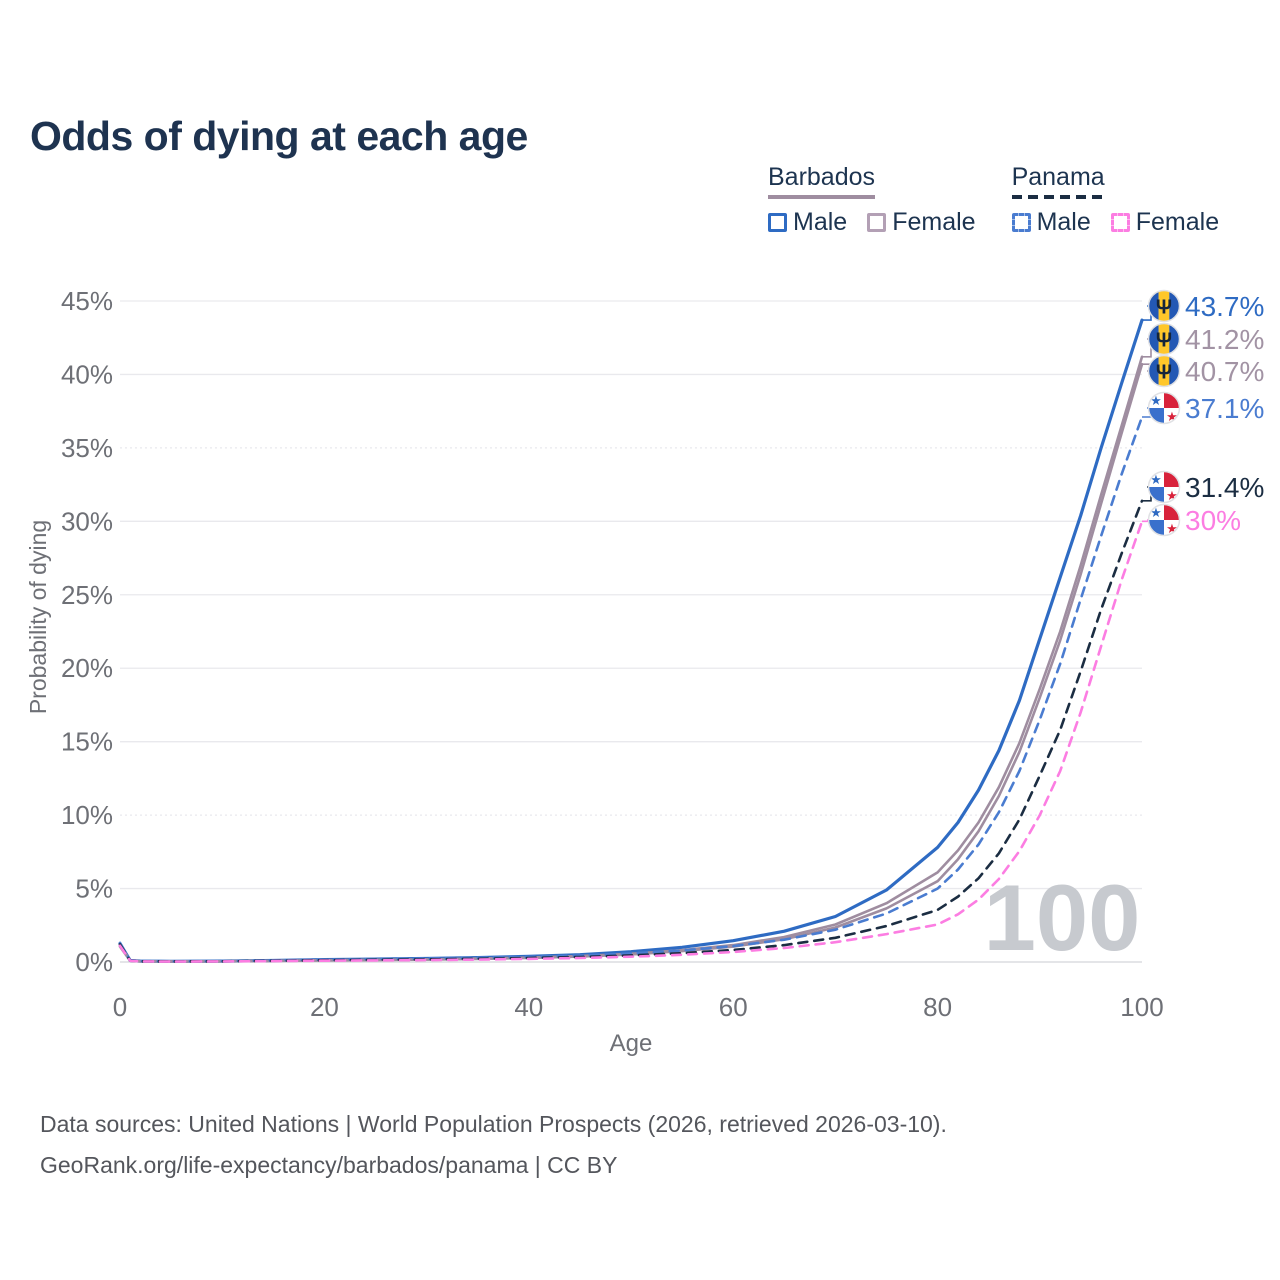  Describe the element at coordinates (324, 1007) in the screenshot. I see `x-tick-label: 20` at that location.